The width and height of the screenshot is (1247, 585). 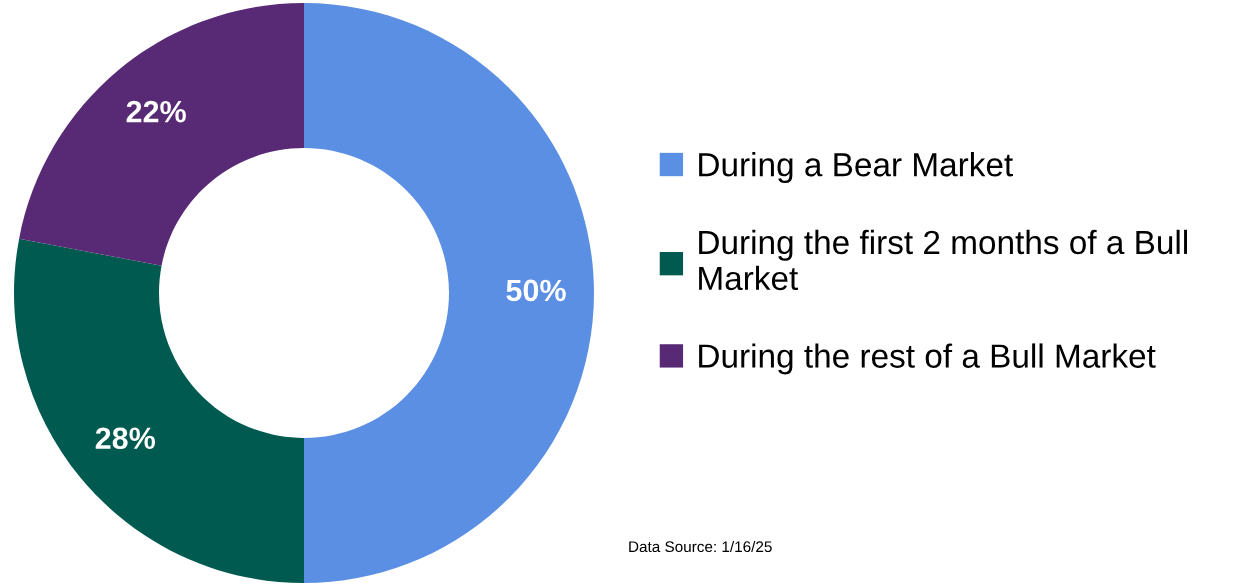 I want to click on data-label: 50%, so click(x=536, y=290).